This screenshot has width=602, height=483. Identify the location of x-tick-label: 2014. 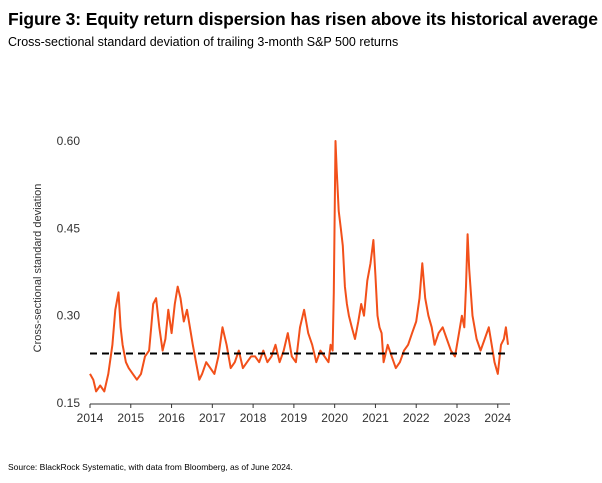
(90, 418).